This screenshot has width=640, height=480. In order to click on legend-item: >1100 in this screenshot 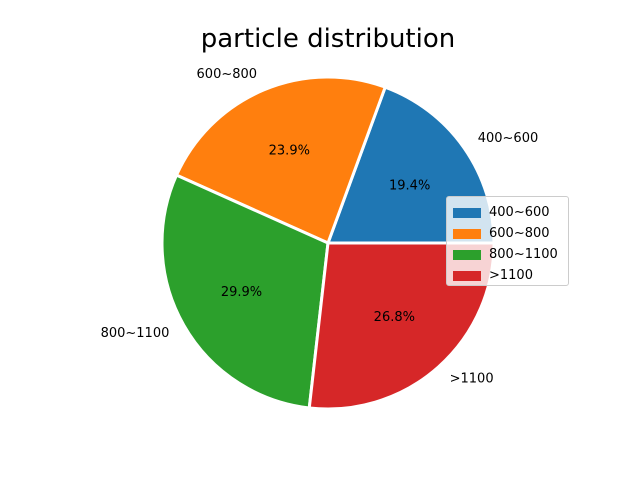, I will do `click(510, 275)`.